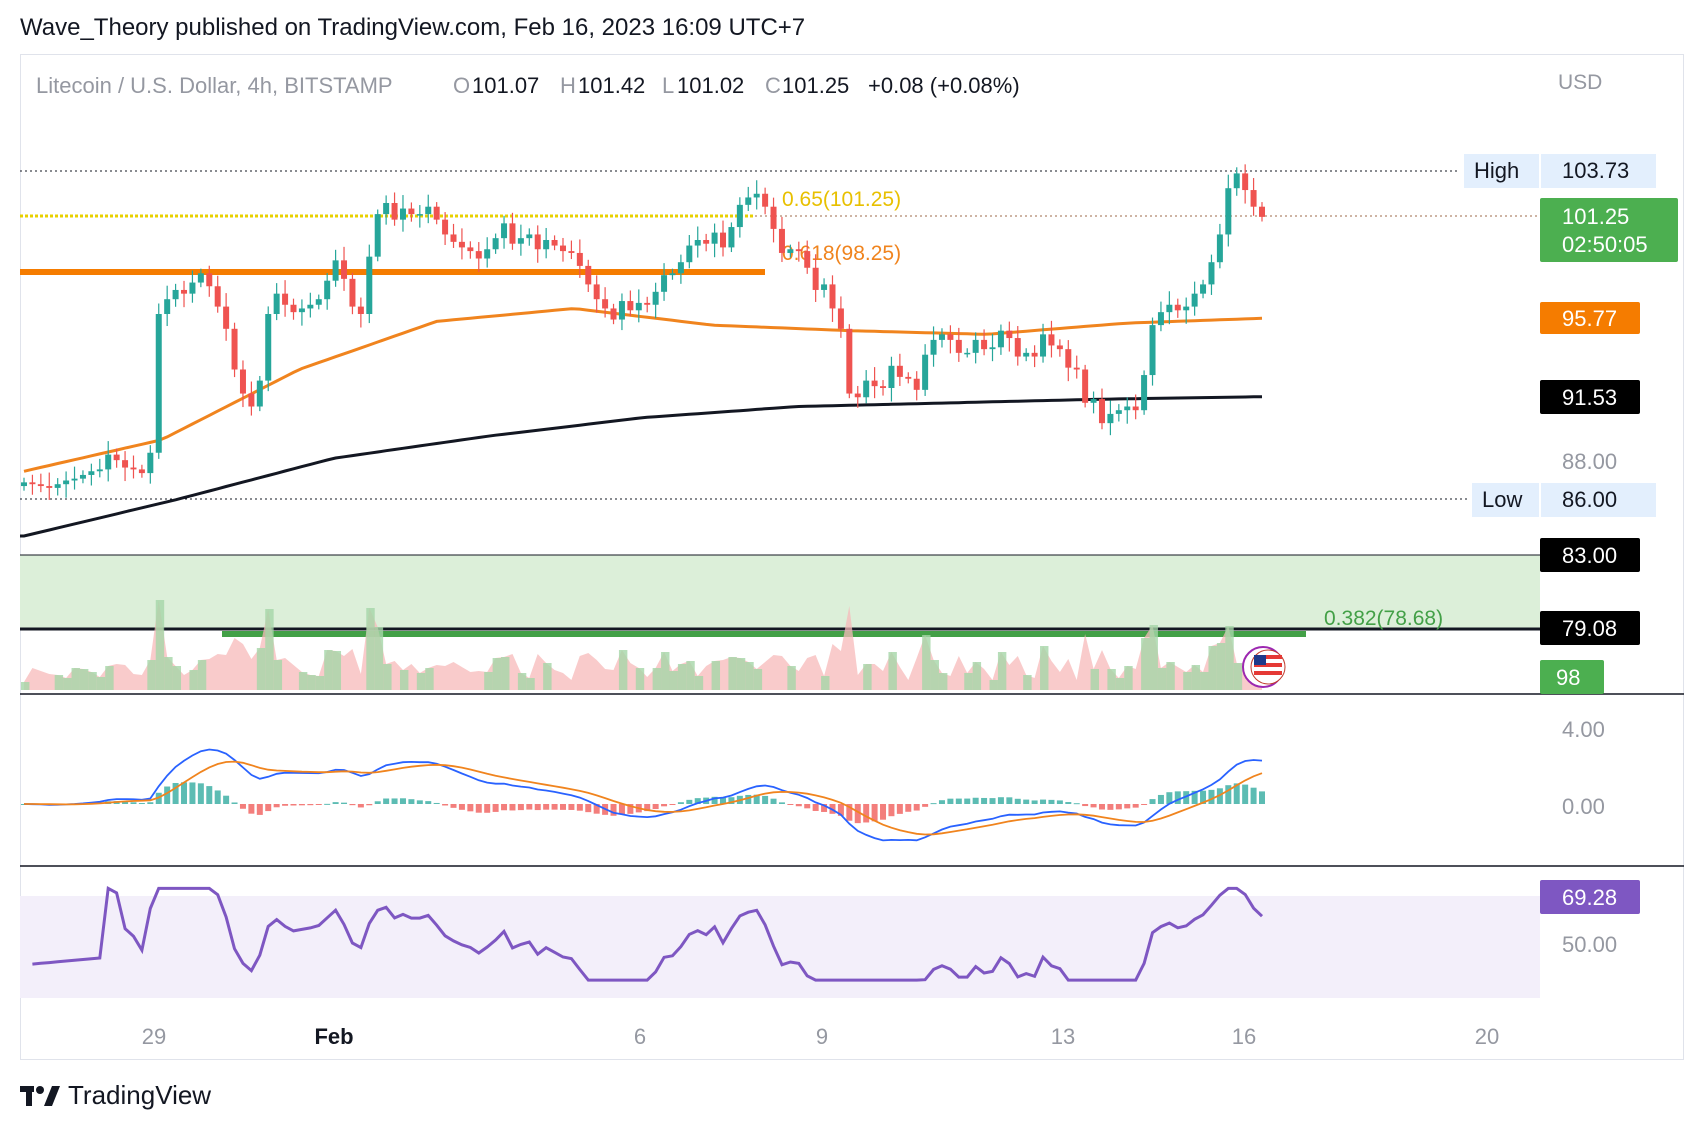 This screenshot has height=1124, width=1702. What do you see at coordinates (140, 1095) in the screenshot?
I see `brand-text: TradingView` at bounding box center [140, 1095].